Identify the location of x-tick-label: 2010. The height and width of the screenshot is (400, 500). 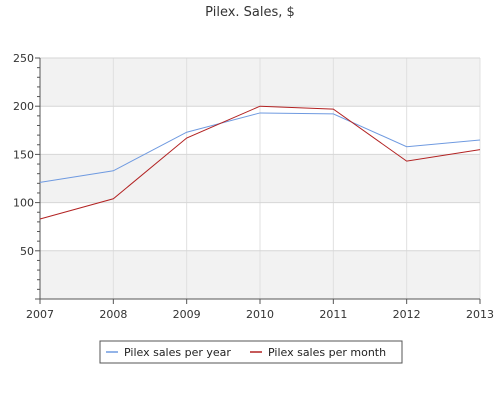
(260, 314).